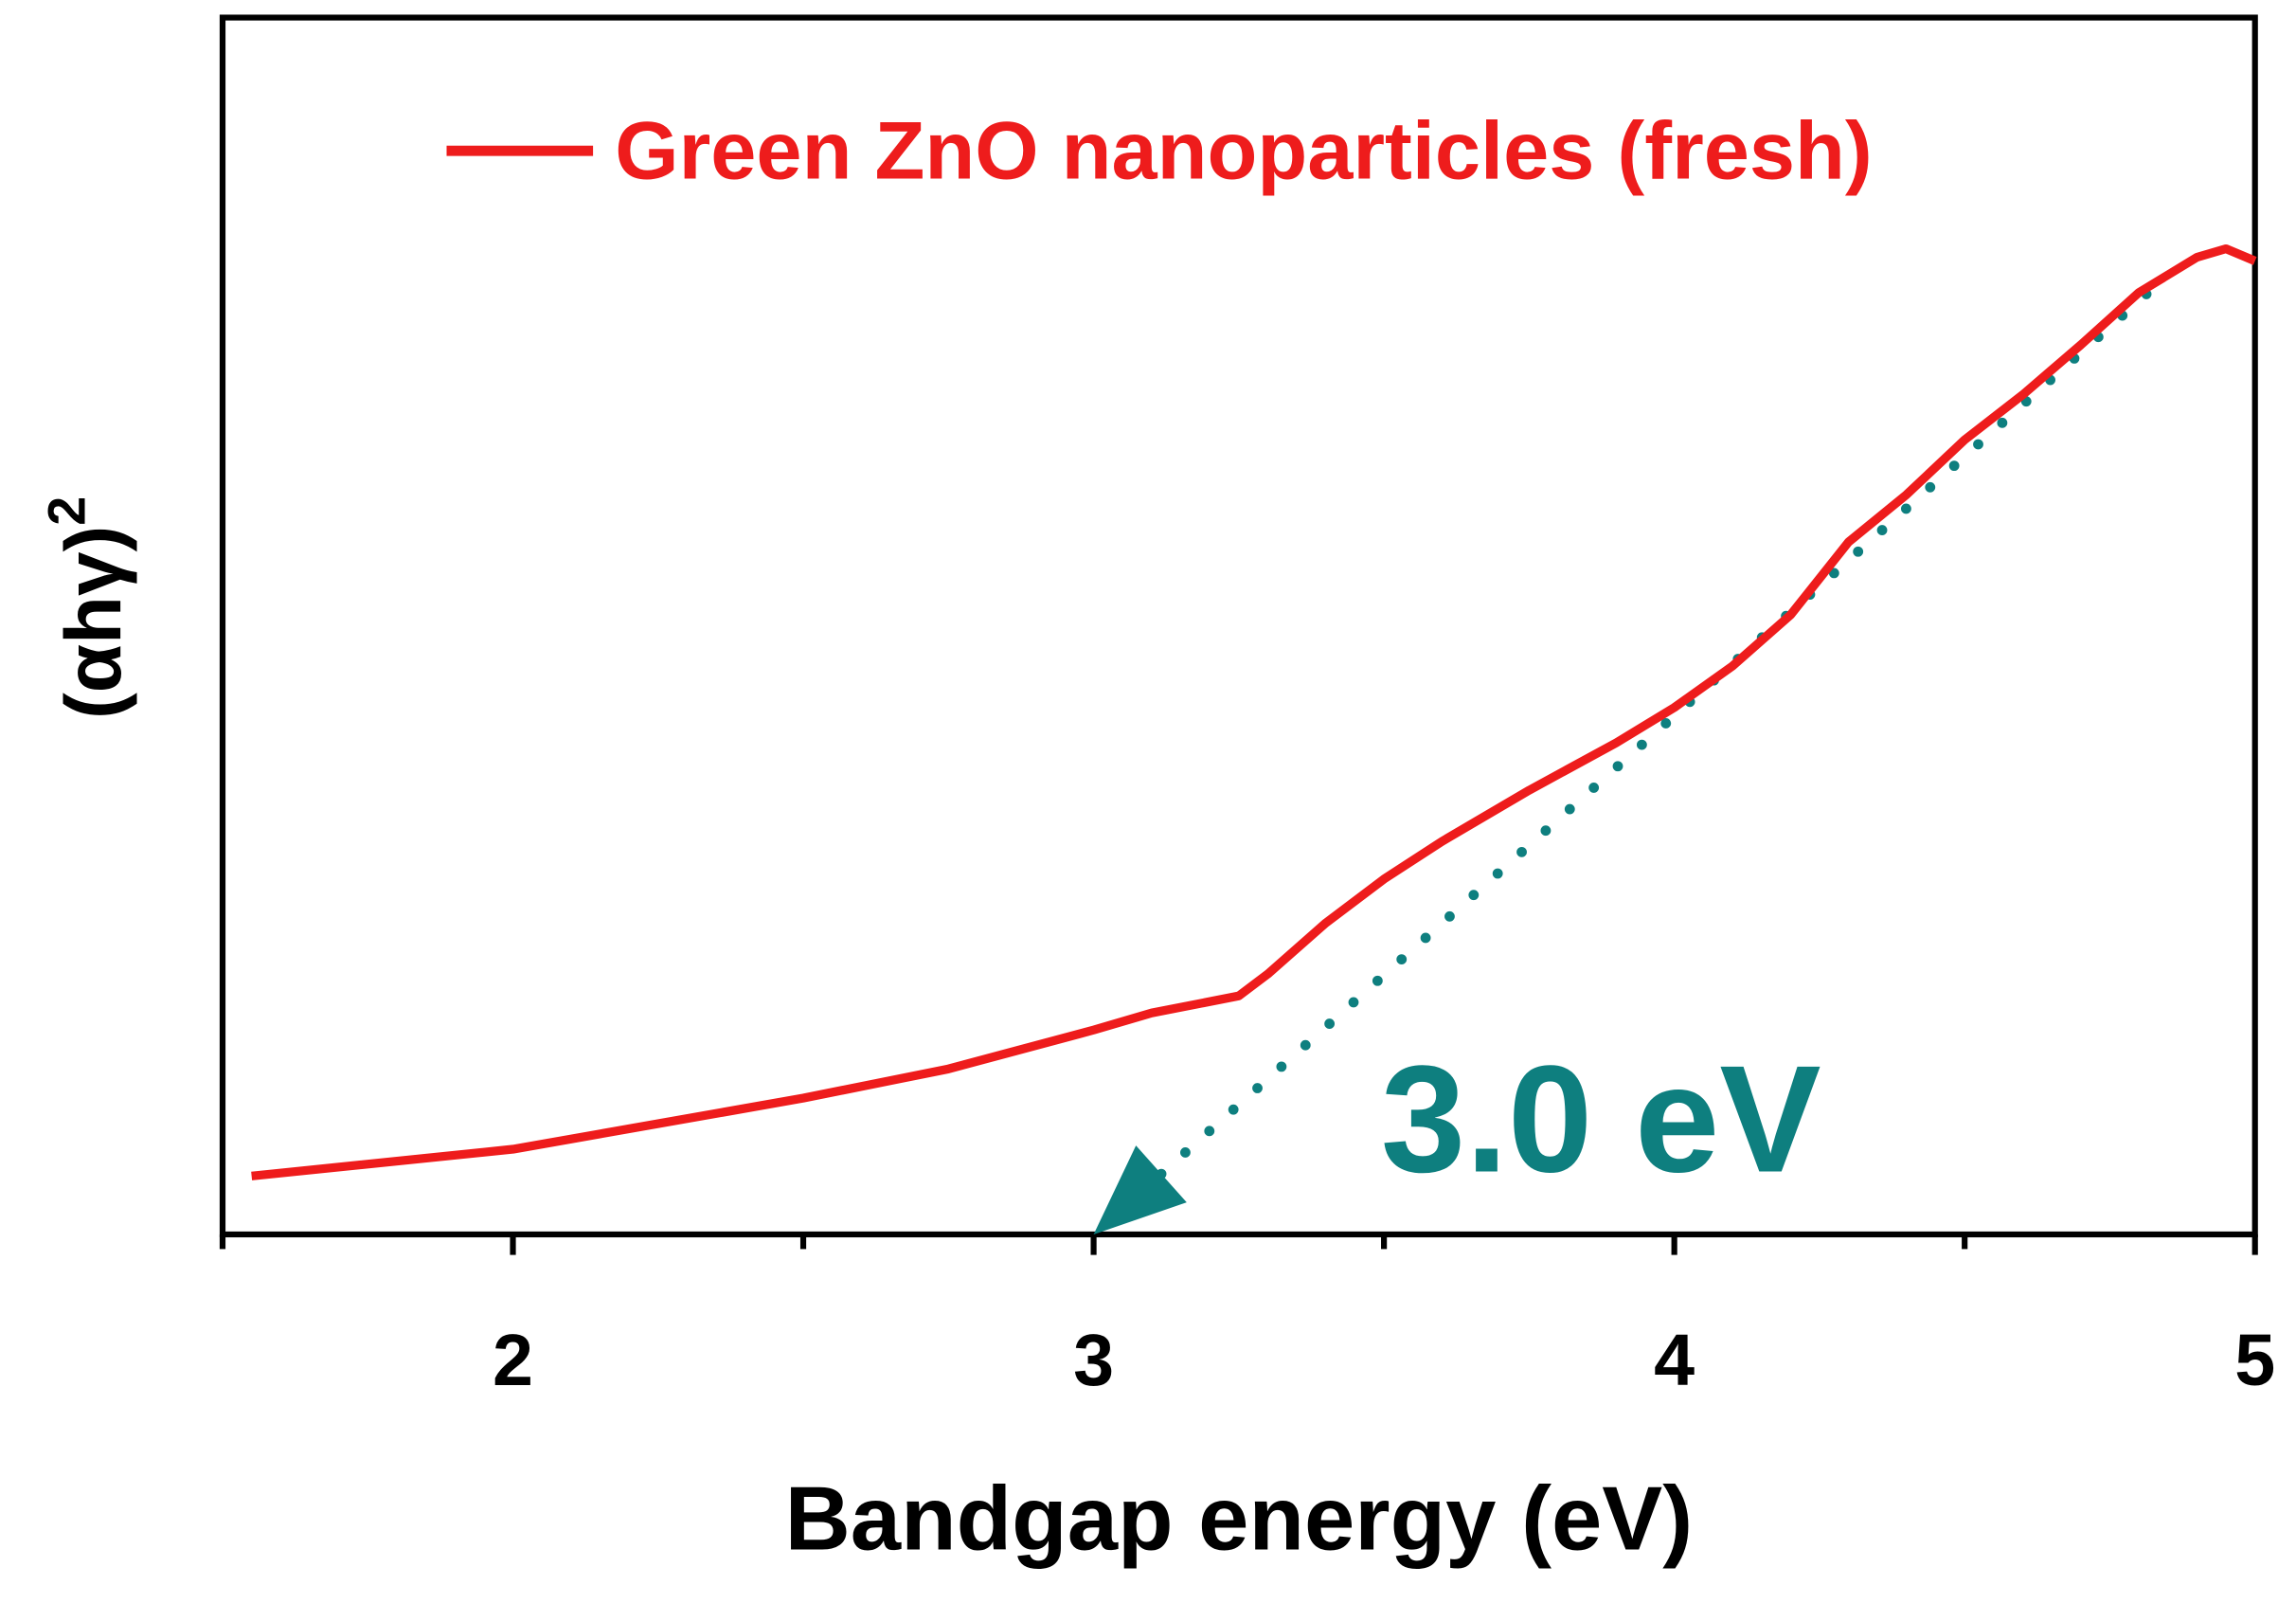  I want to click on y-axis-label-superscript: 2, so click(67, 511).